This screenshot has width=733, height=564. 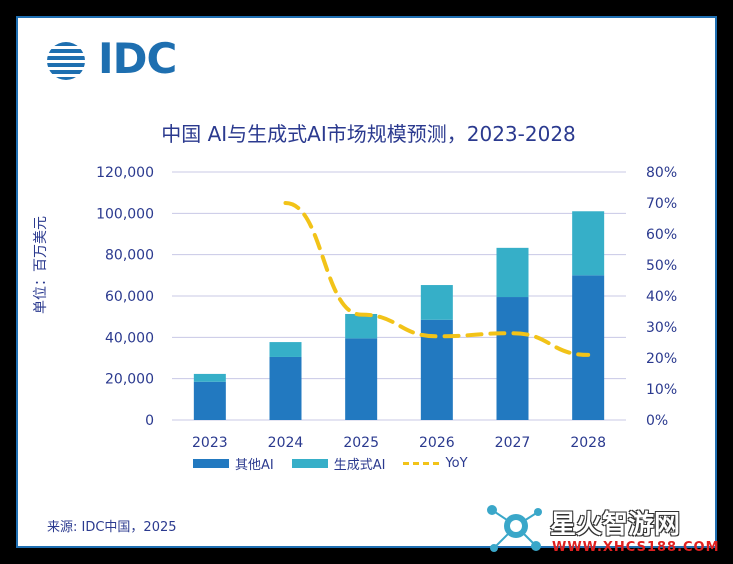 I want to click on logo-text: IDC, so click(x=137, y=58).